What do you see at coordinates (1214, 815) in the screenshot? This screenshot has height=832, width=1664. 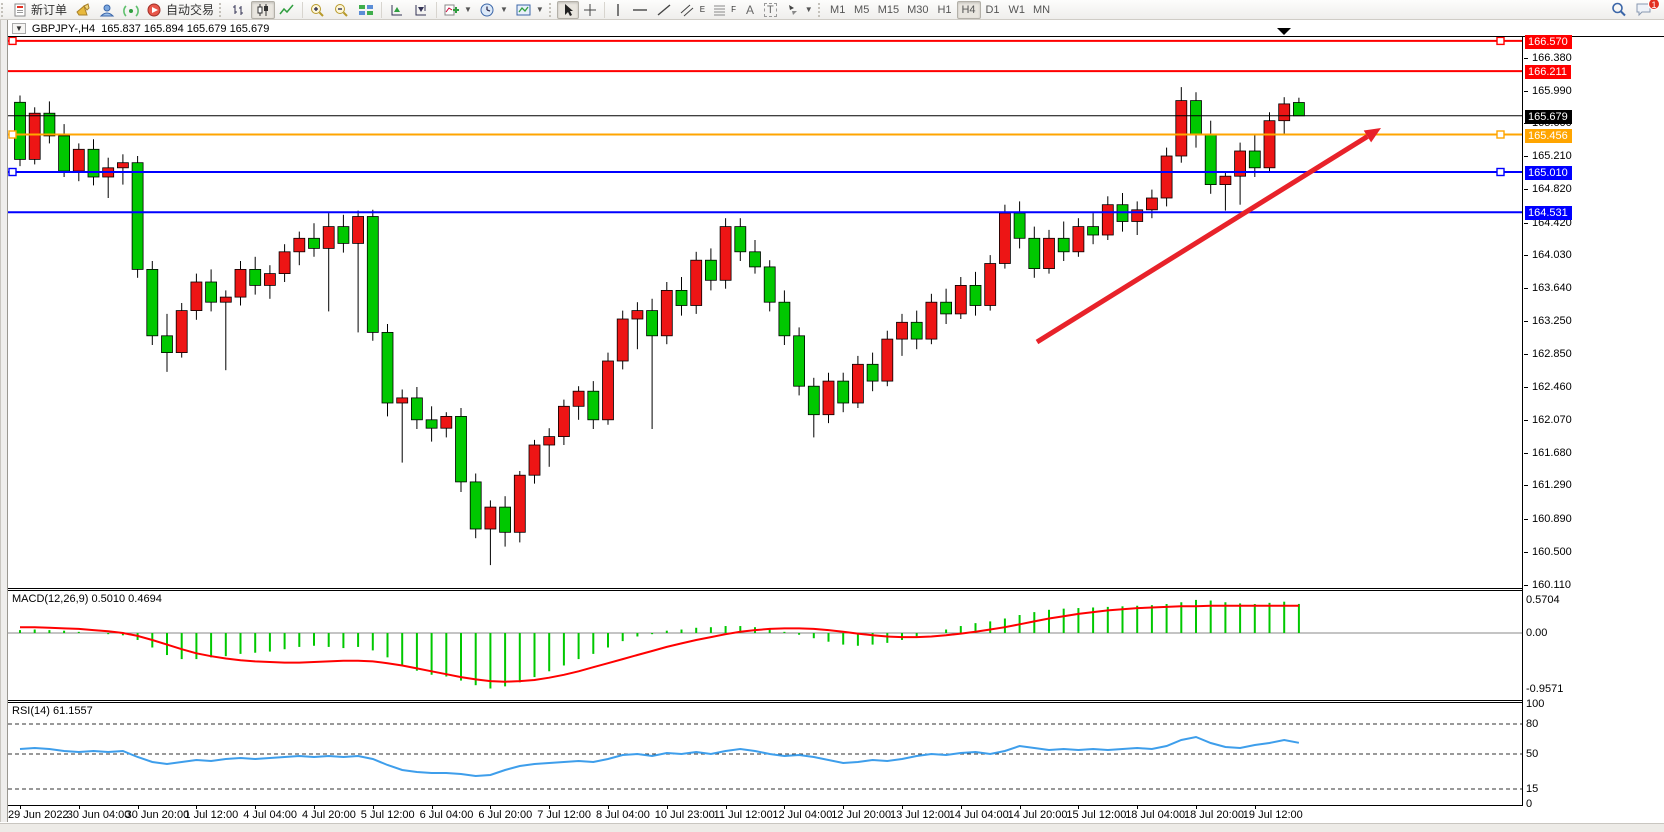 I see `time-label: 18 Jul 20:00` at bounding box center [1214, 815].